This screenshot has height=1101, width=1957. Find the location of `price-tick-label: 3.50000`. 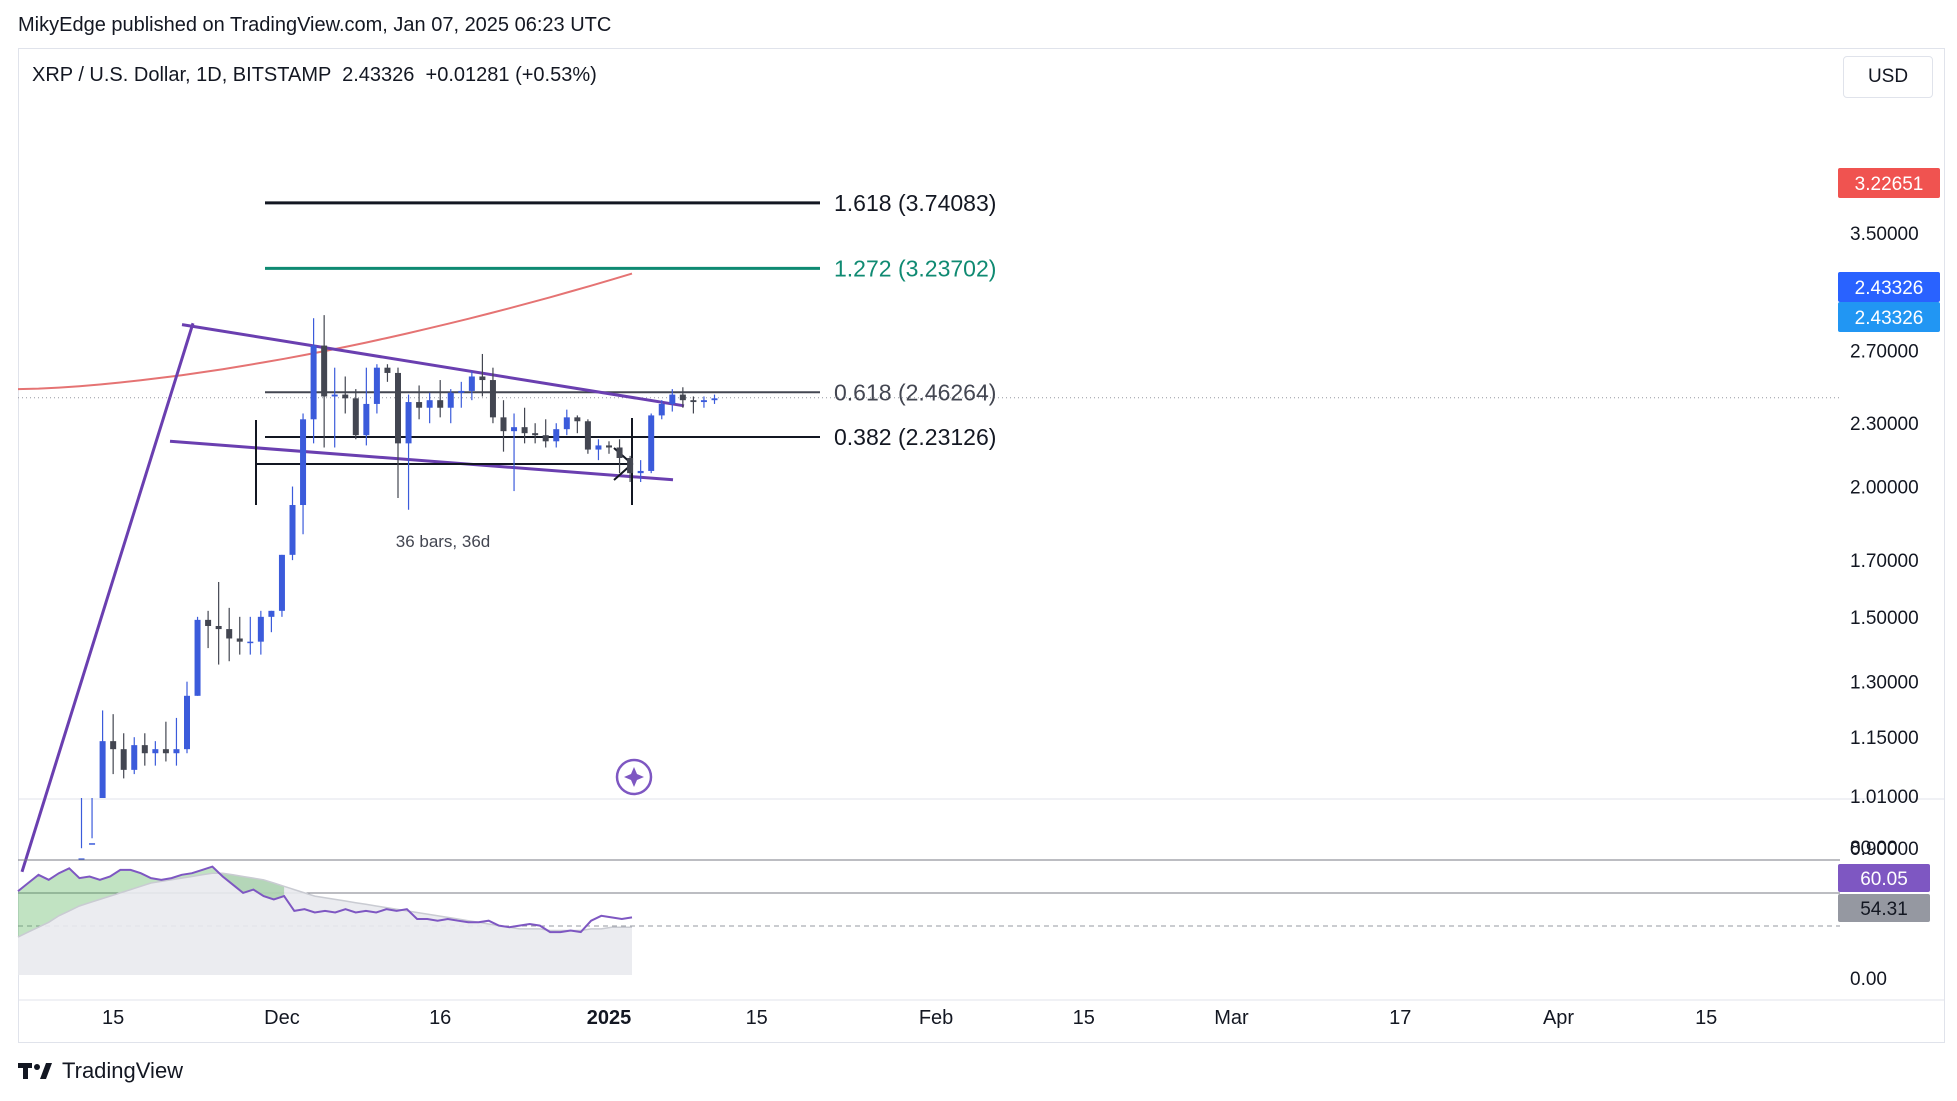

price-tick-label: 3.50000 is located at coordinates (1884, 234).